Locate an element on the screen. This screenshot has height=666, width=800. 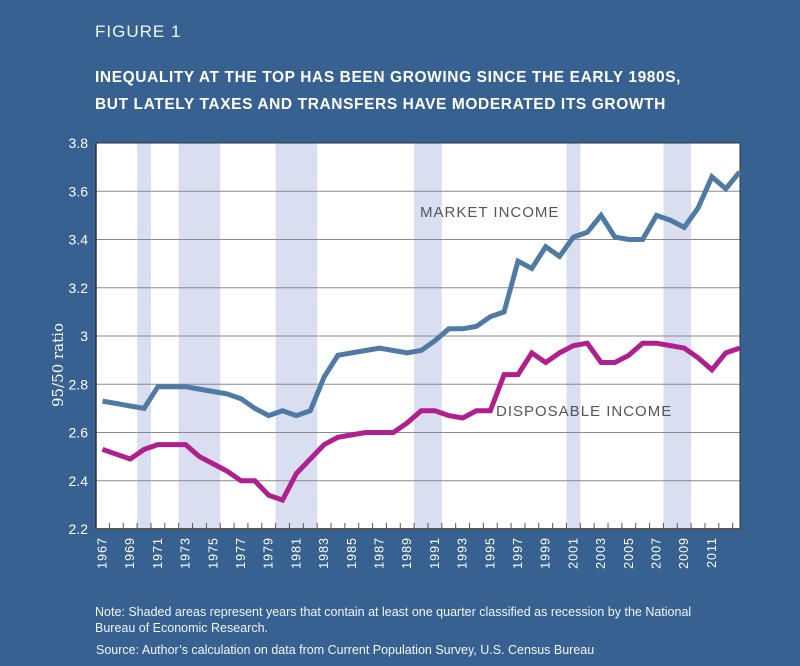
y-tick-label: 2.2 is located at coordinates (79, 529).